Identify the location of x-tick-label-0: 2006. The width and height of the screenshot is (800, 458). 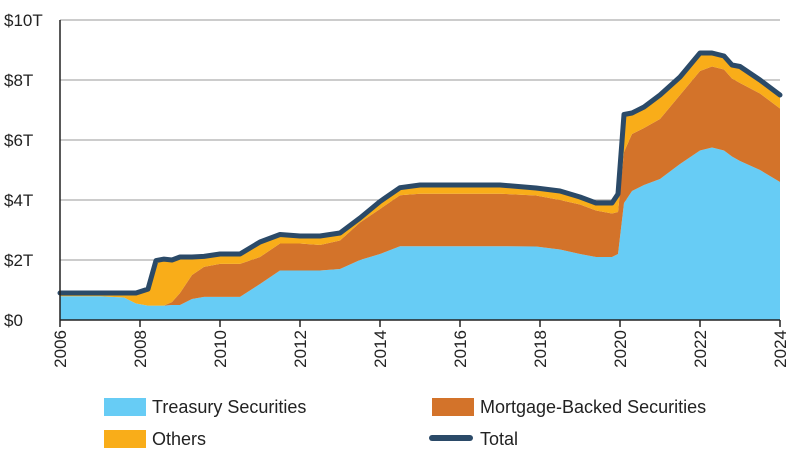
(60, 349).